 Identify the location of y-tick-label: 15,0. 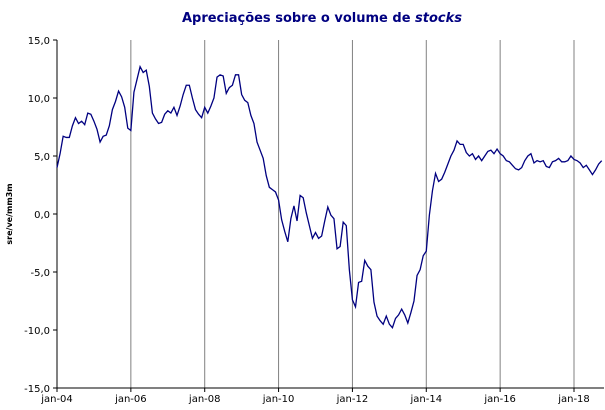
(39, 41).